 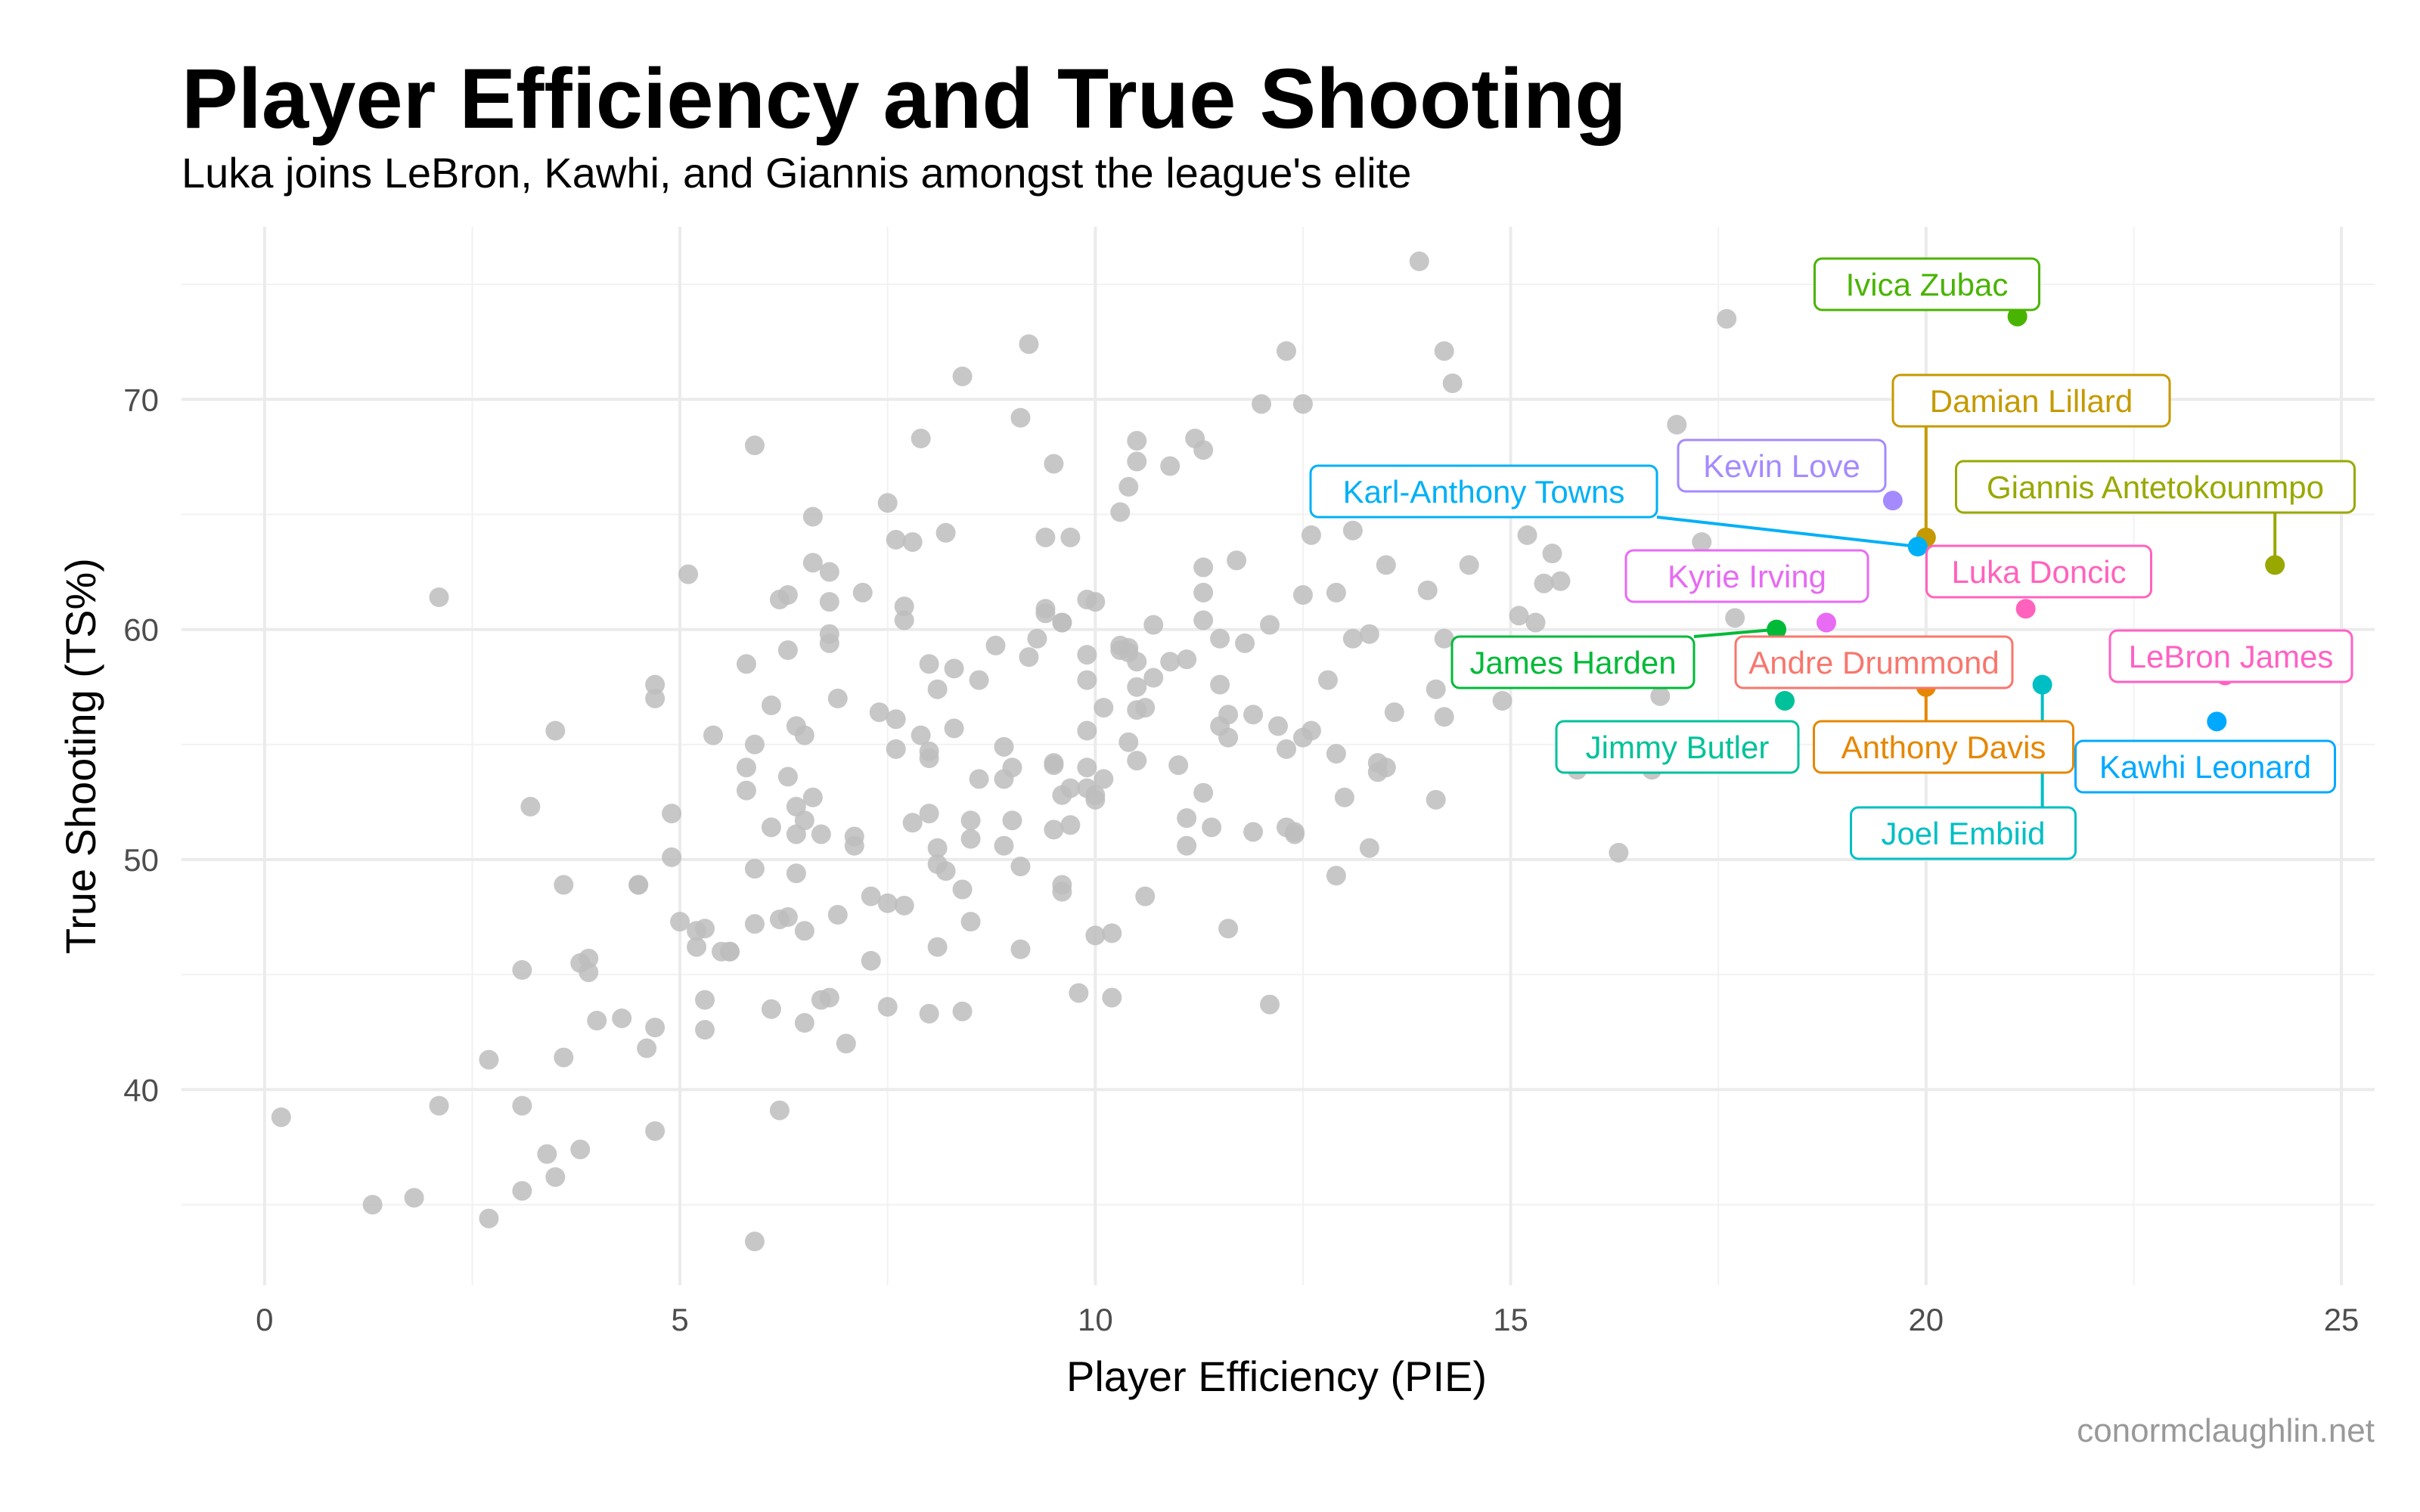 I want to click on player-label-text: Ivica Zubac, so click(x=1927, y=284).